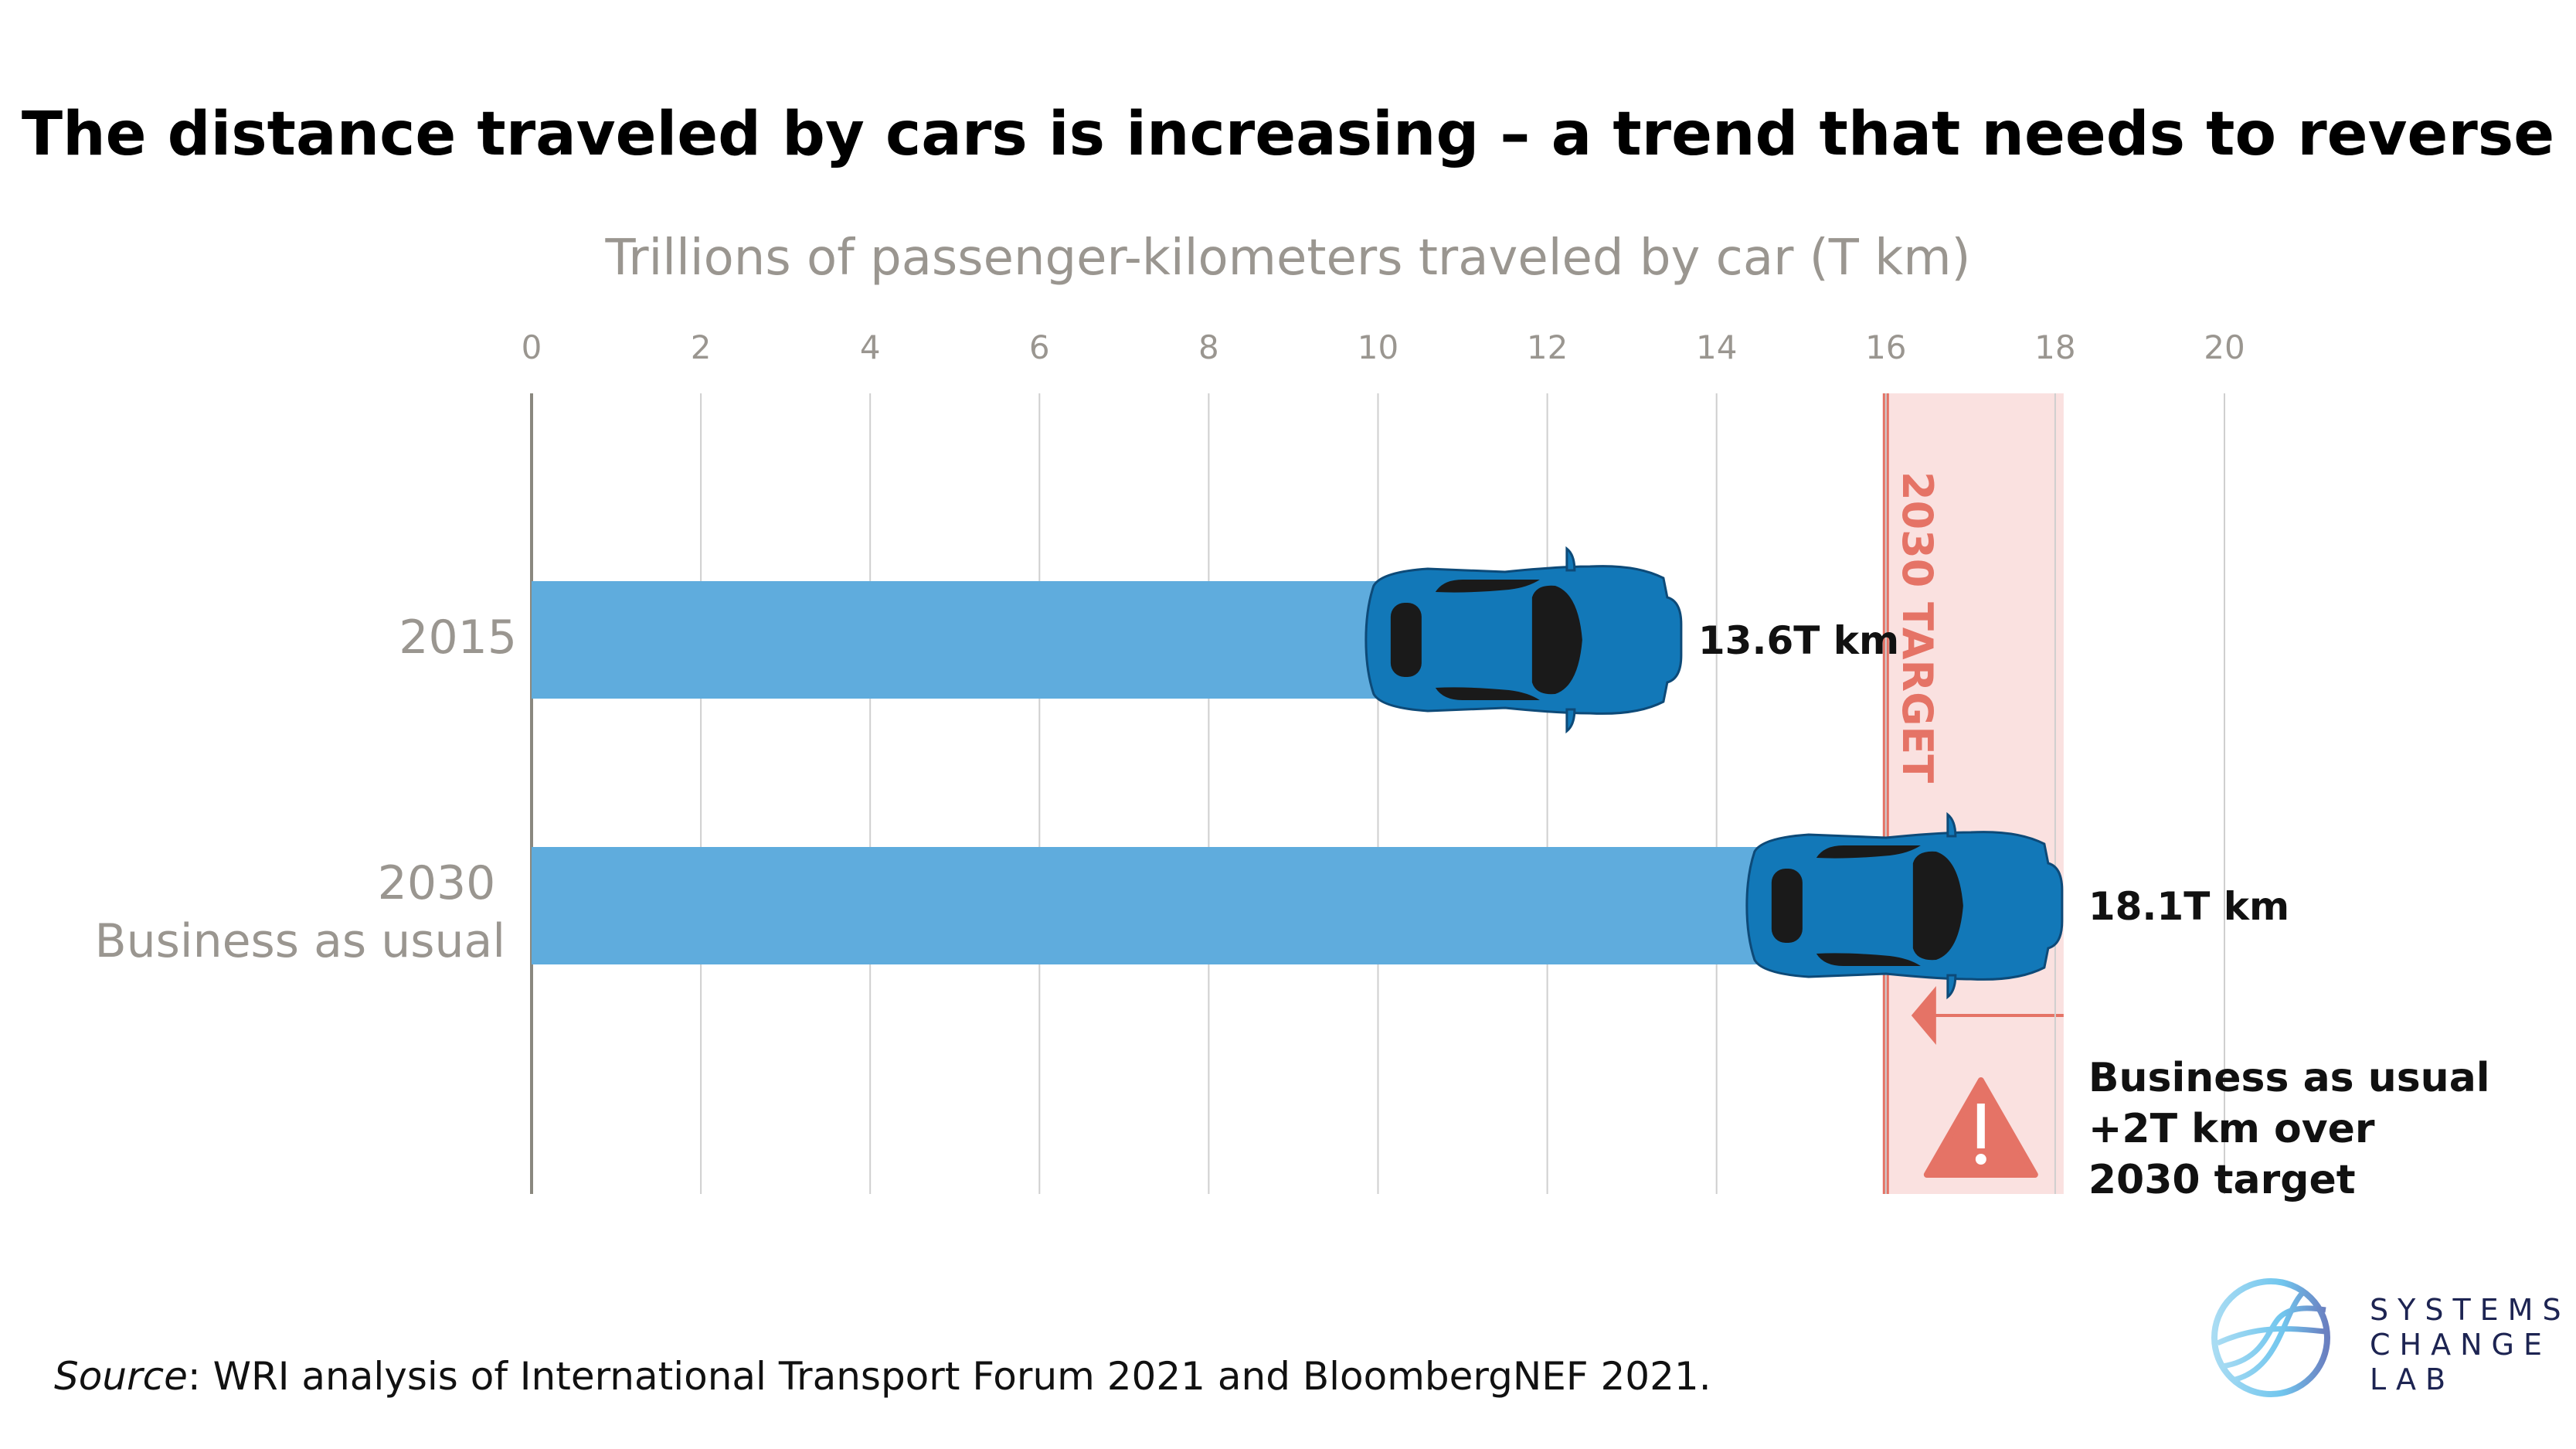  Describe the element at coordinates (2224, 347) in the screenshot. I see `x-tick-label: 20` at that location.